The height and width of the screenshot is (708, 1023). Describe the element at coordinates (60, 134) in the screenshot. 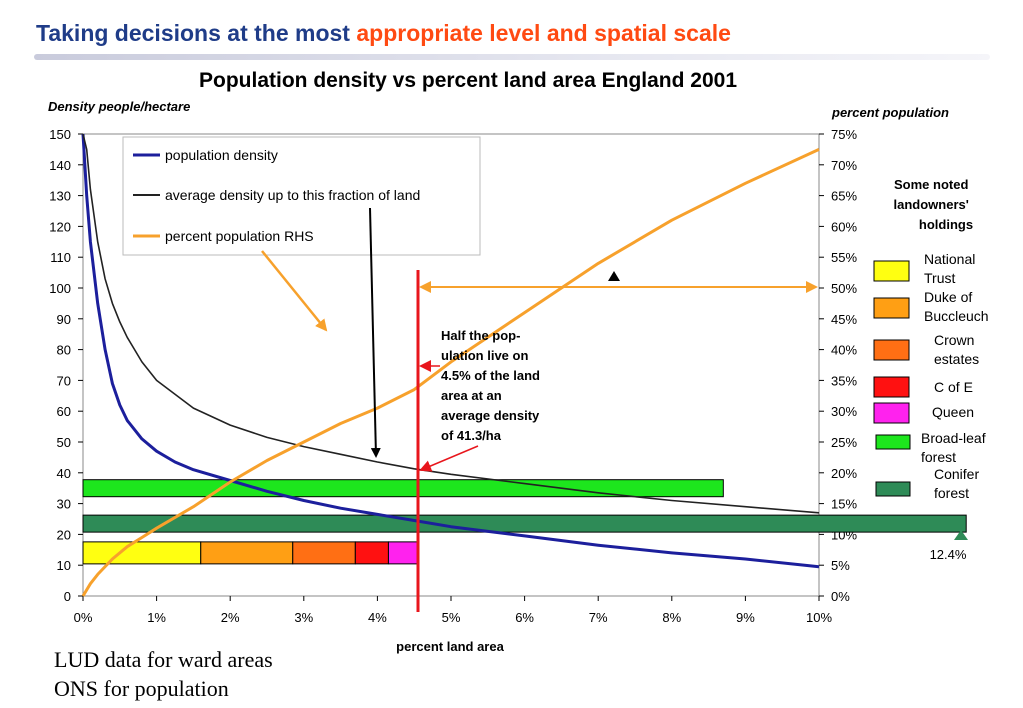

I see `y-tick-label: 150` at that location.